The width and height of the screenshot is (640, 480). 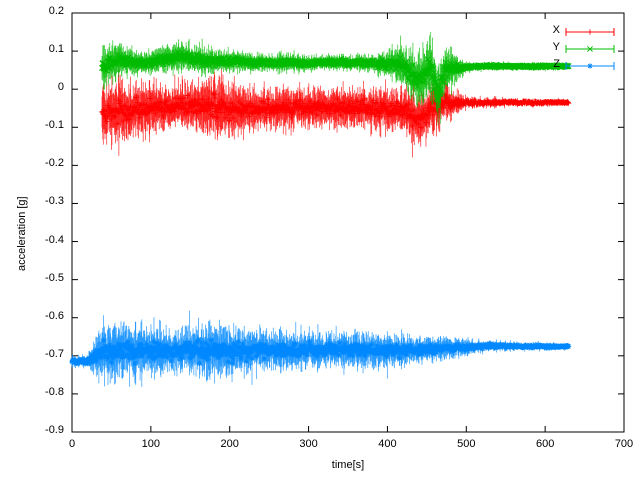 What do you see at coordinates (556, 30) in the screenshot?
I see `legend-label-x: X` at bounding box center [556, 30].